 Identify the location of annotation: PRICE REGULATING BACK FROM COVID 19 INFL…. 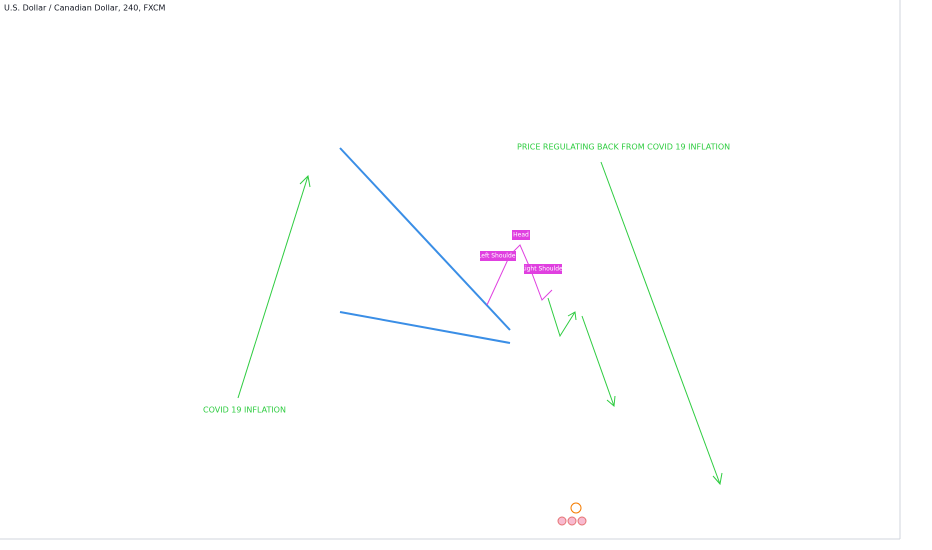
(623, 147).